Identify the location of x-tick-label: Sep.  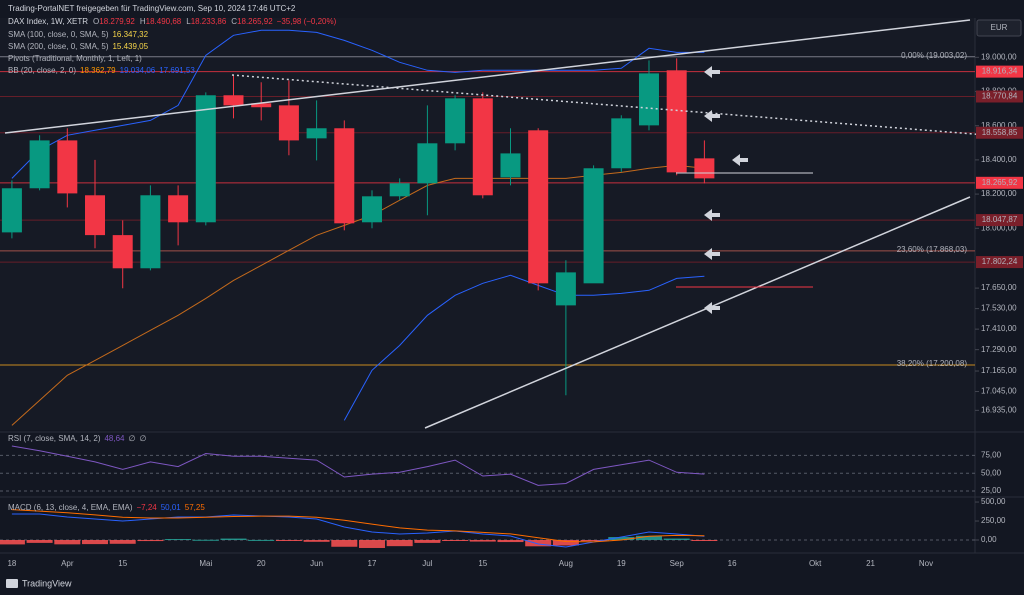
(677, 563).